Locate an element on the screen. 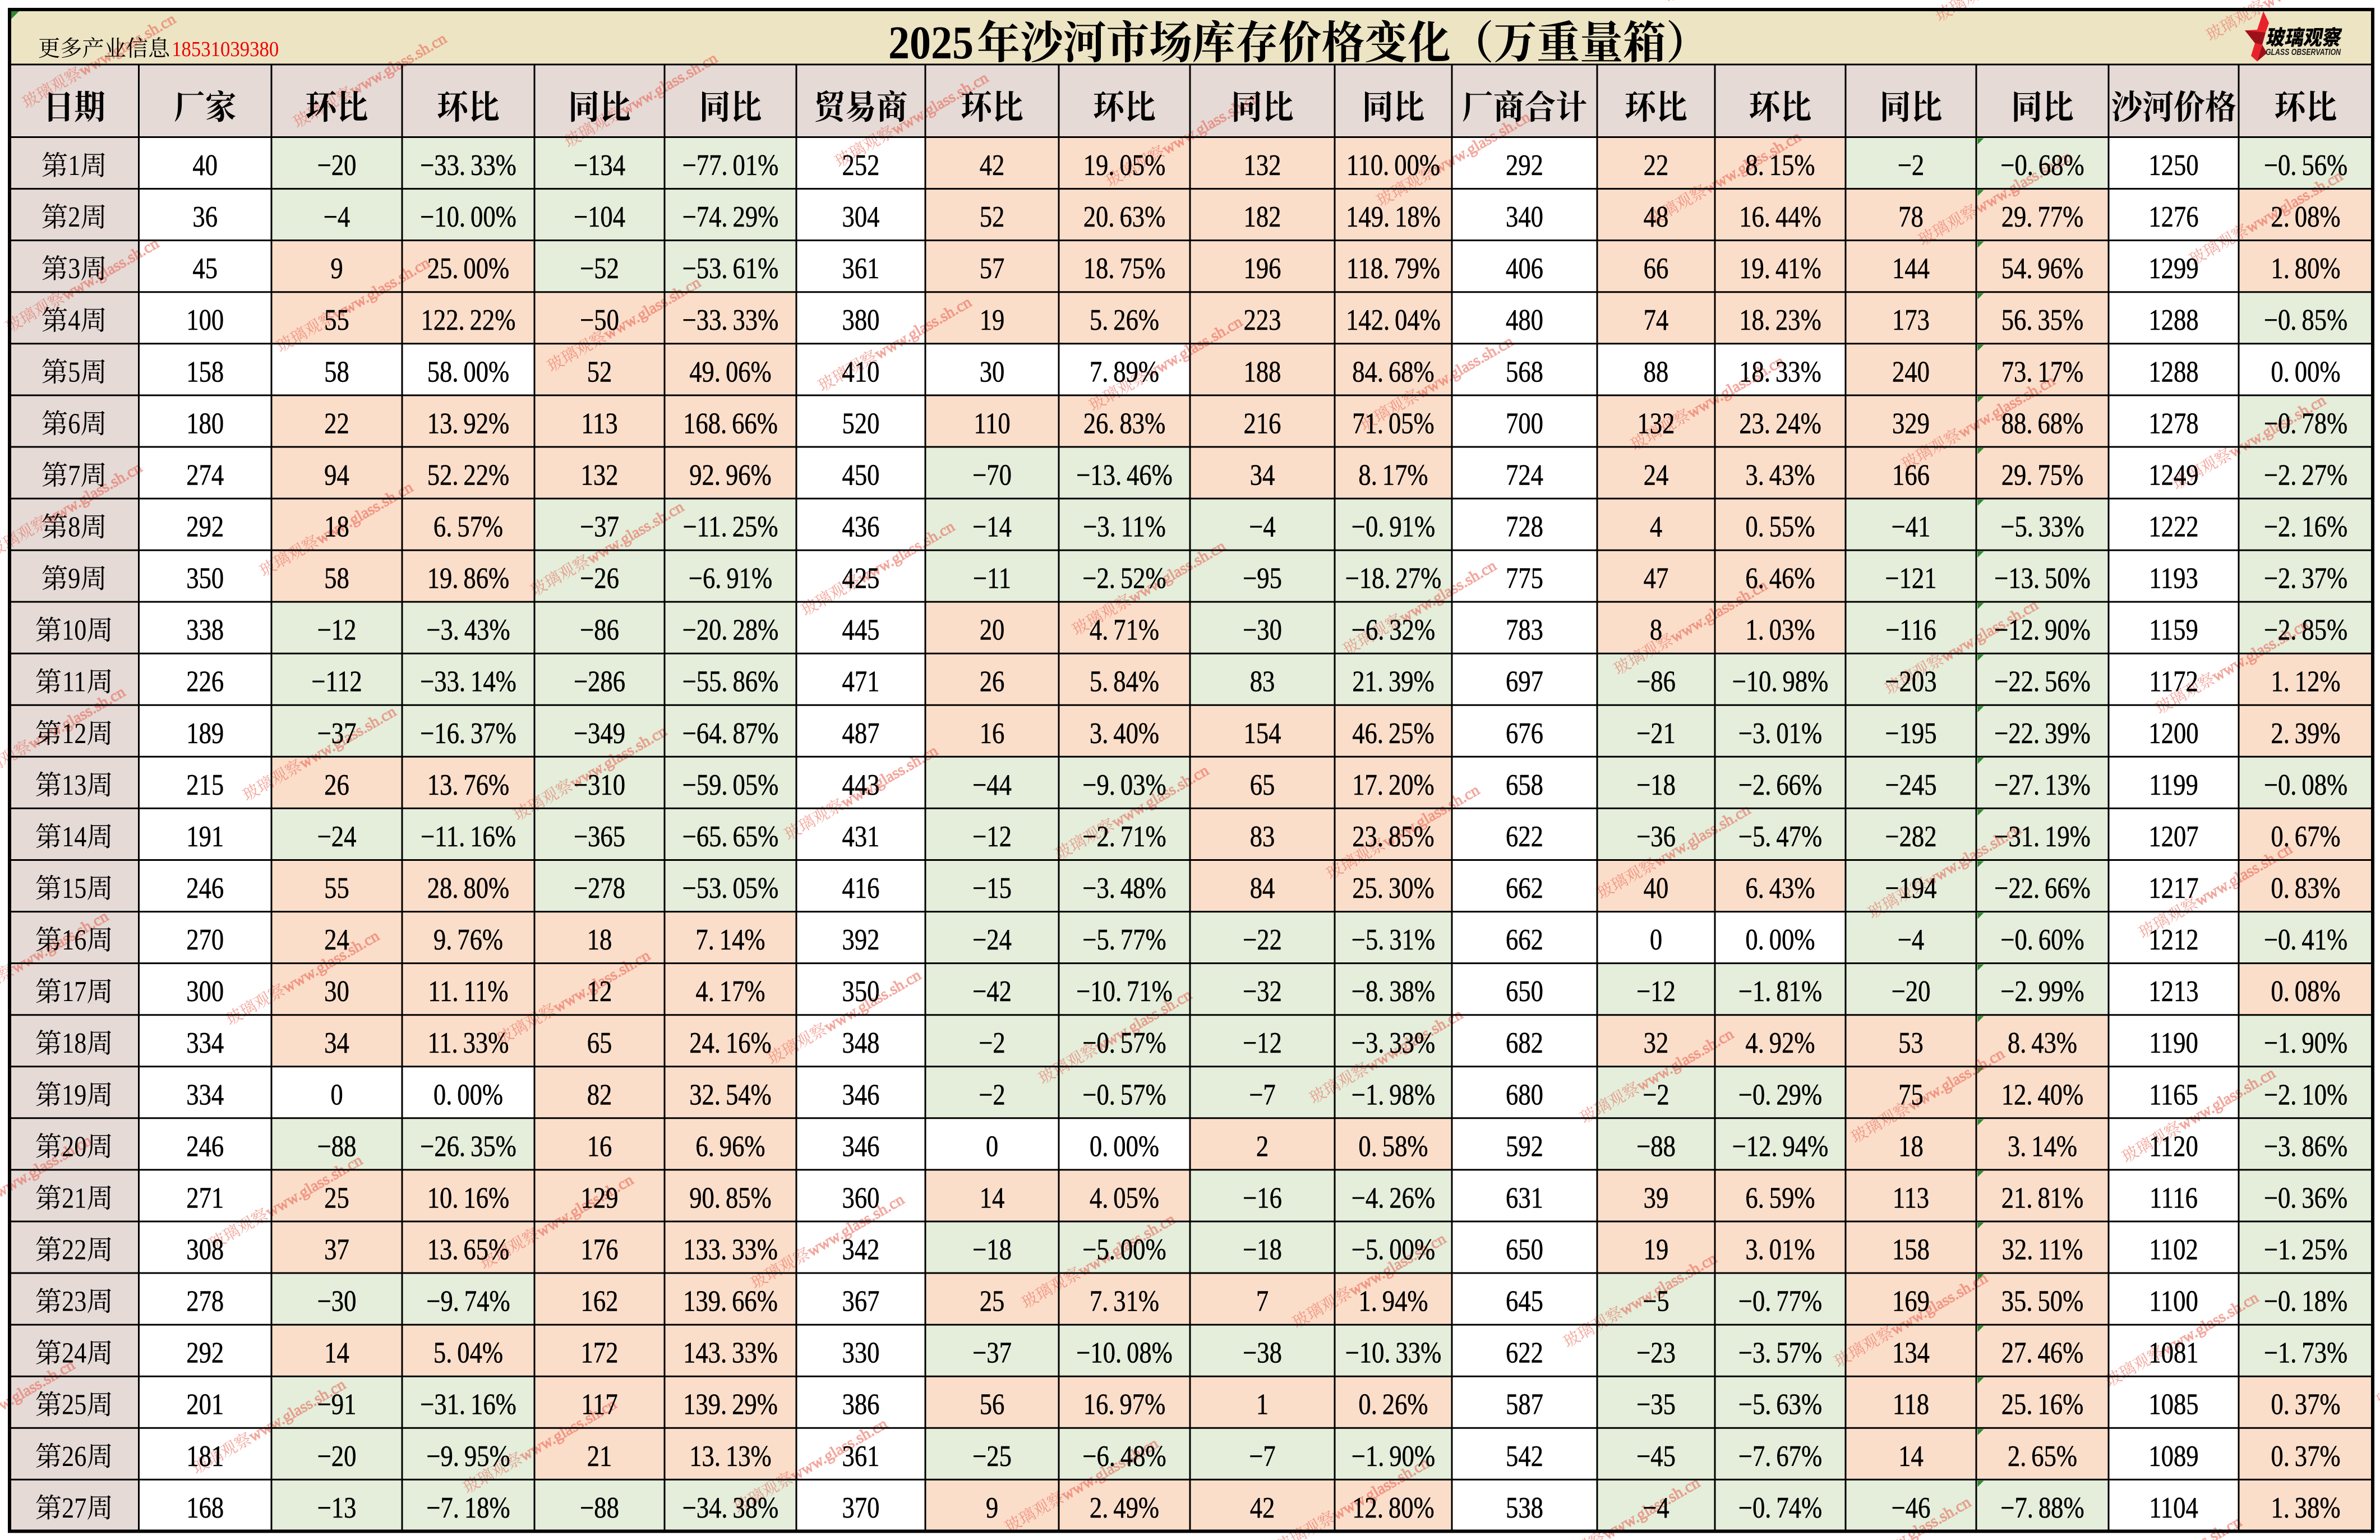  svg-text: −6. 32% is located at coordinates (1393, 630).